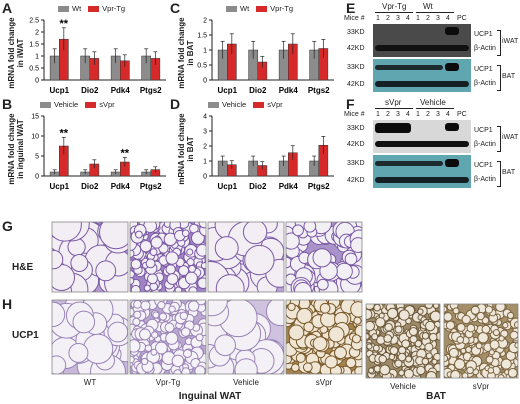  I want to click on blot-e-protein: UCP1, so click(483, 34).